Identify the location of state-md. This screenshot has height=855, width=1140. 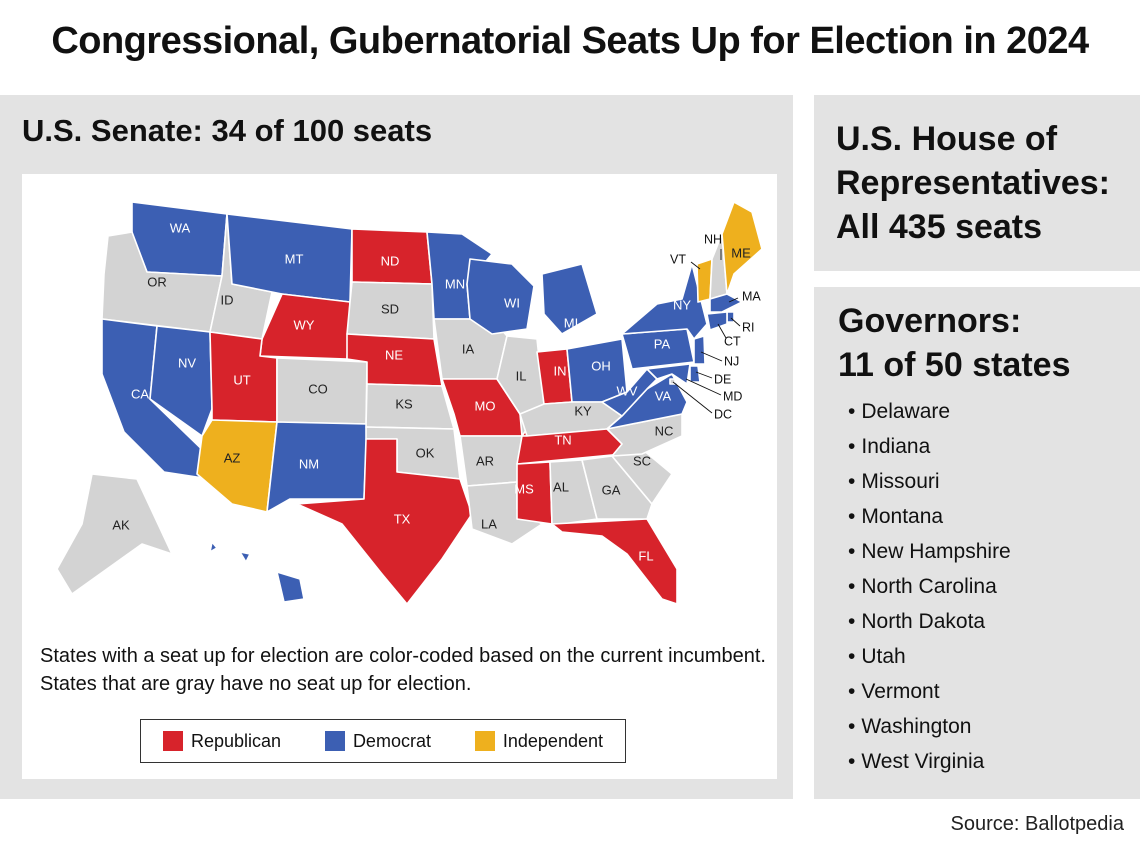
(668, 374).